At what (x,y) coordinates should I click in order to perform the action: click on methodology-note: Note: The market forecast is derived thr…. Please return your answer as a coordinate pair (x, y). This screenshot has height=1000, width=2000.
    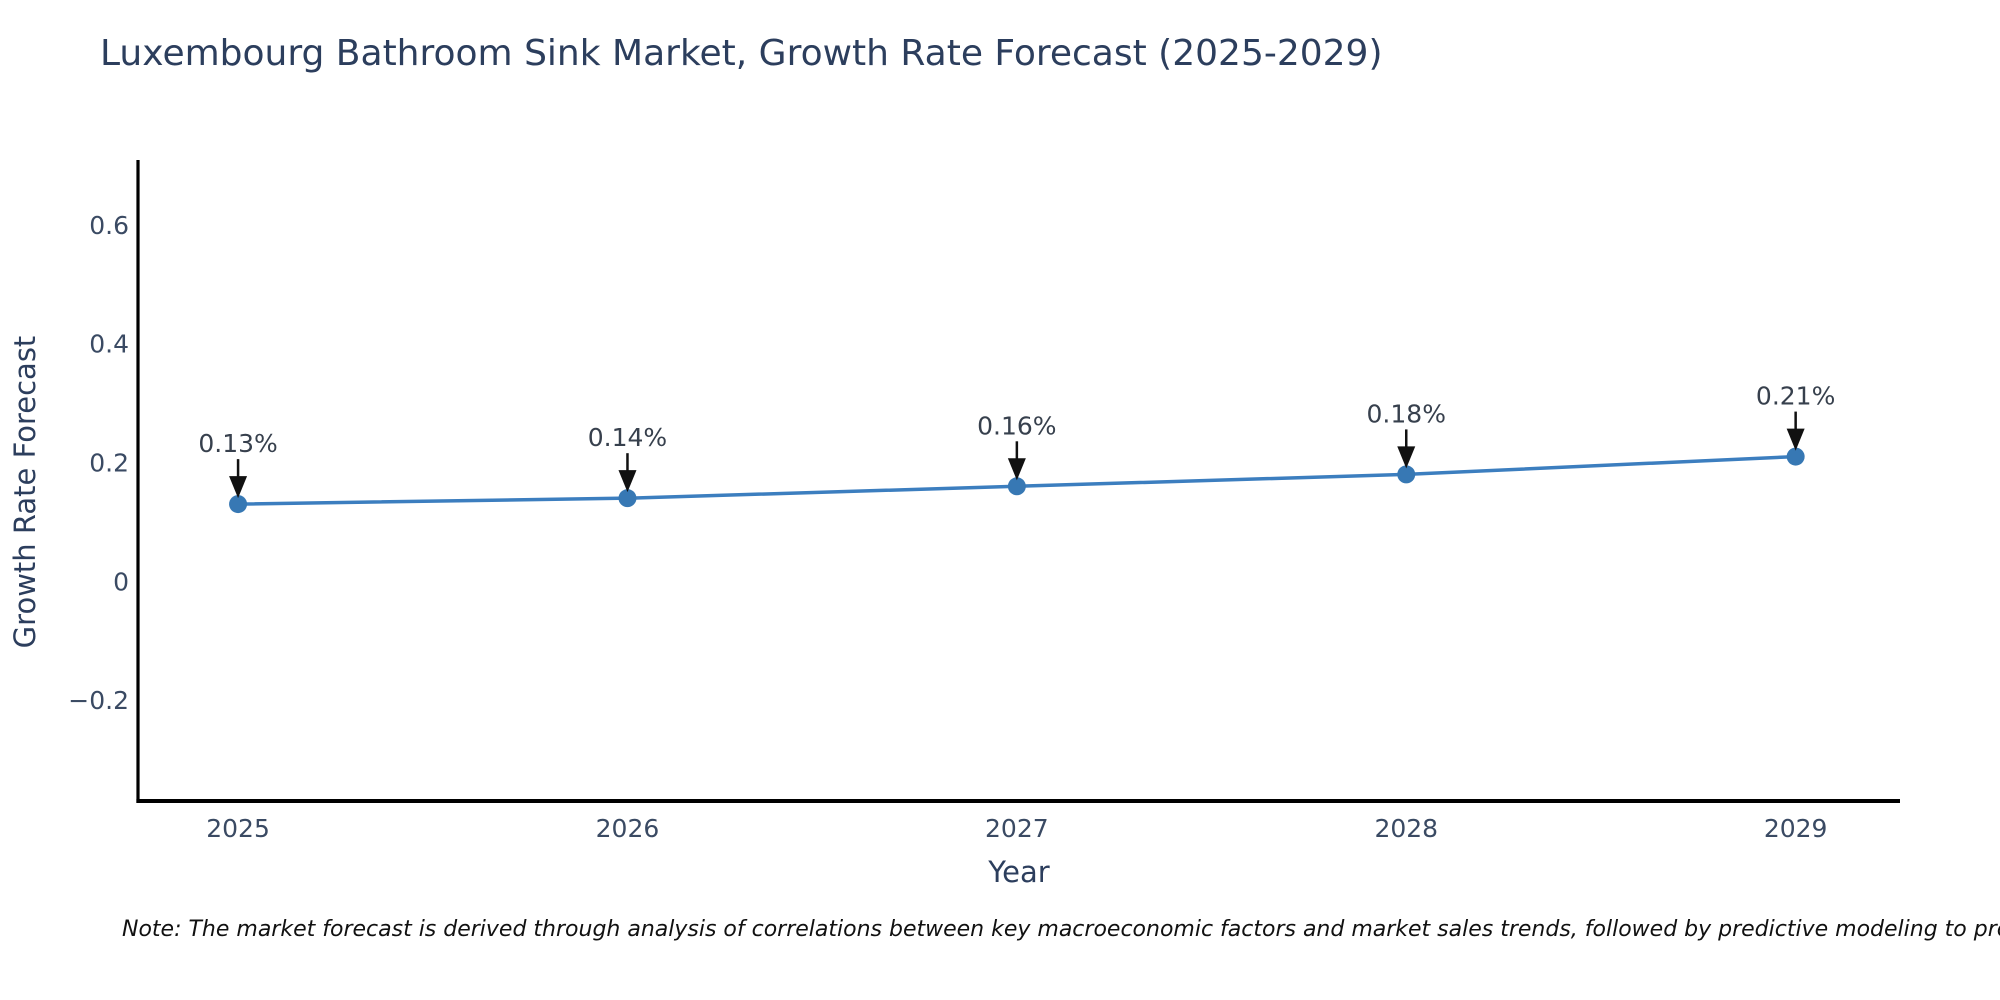
    Looking at the image, I should click on (1061, 929).